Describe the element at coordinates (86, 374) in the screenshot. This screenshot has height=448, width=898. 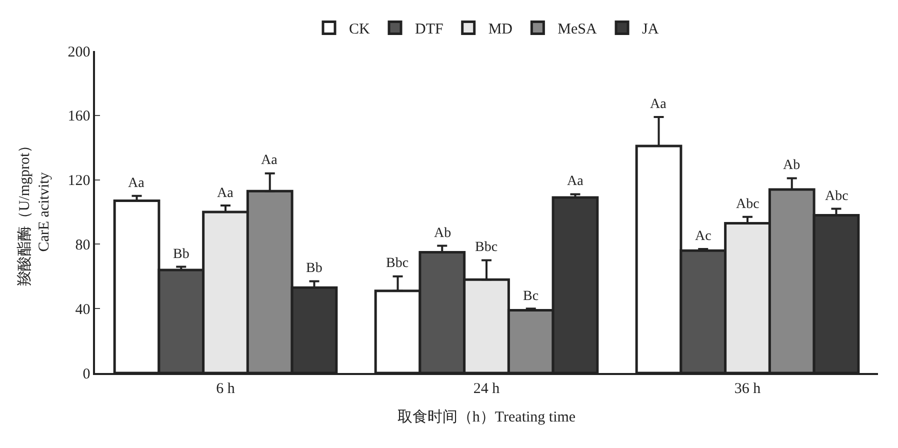
I see `y-tick-label: 0` at that location.